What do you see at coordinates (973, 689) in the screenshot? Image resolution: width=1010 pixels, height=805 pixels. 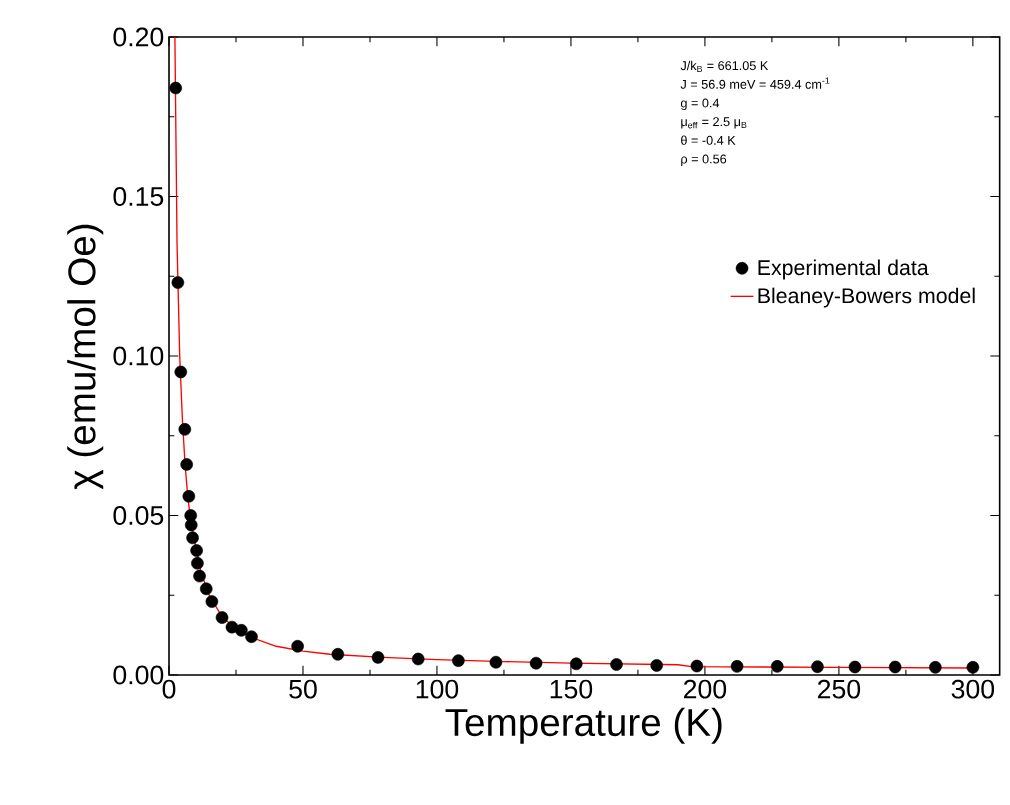 I see `x-tick-label: 300` at bounding box center [973, 689].